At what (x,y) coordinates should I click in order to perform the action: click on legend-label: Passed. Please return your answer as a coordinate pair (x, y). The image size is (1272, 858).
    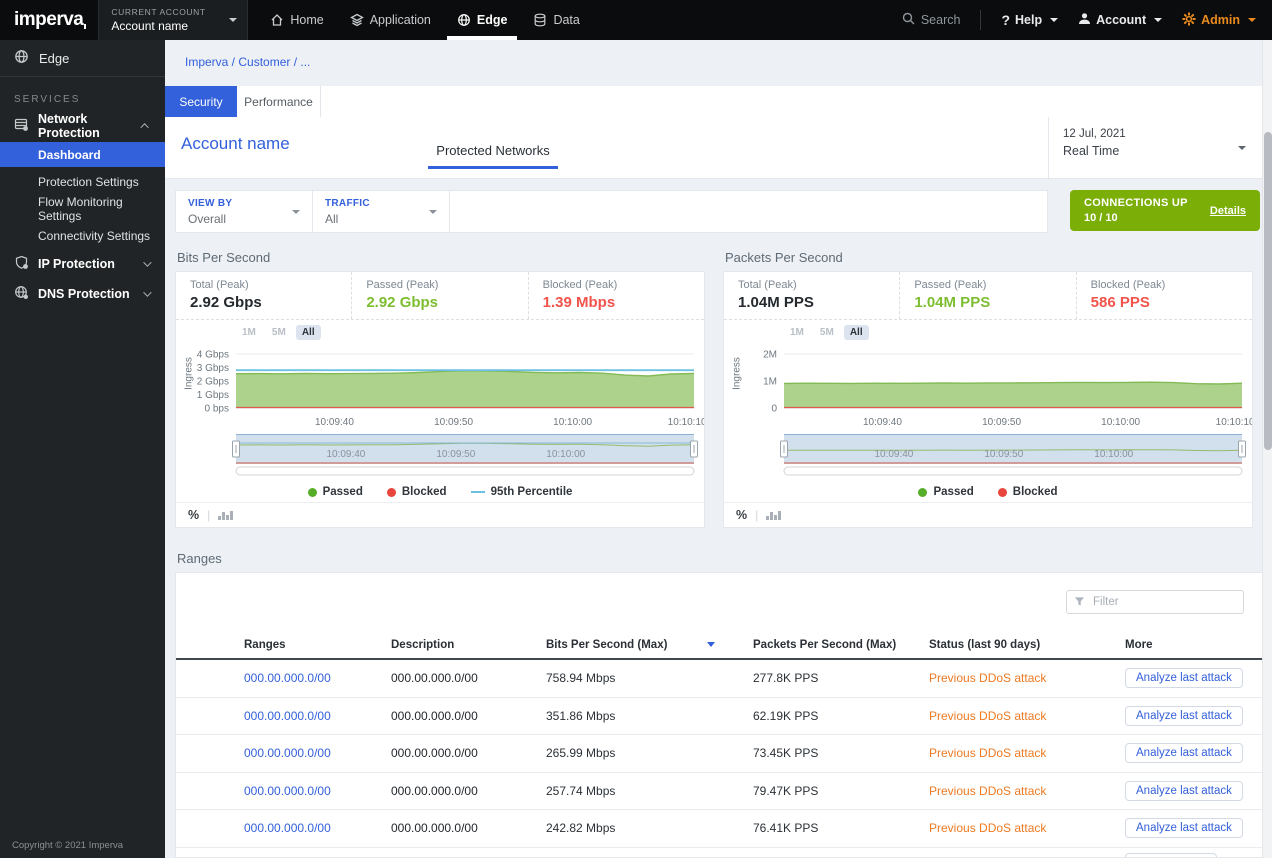
    Looking at the image, I should click on (953, 492).